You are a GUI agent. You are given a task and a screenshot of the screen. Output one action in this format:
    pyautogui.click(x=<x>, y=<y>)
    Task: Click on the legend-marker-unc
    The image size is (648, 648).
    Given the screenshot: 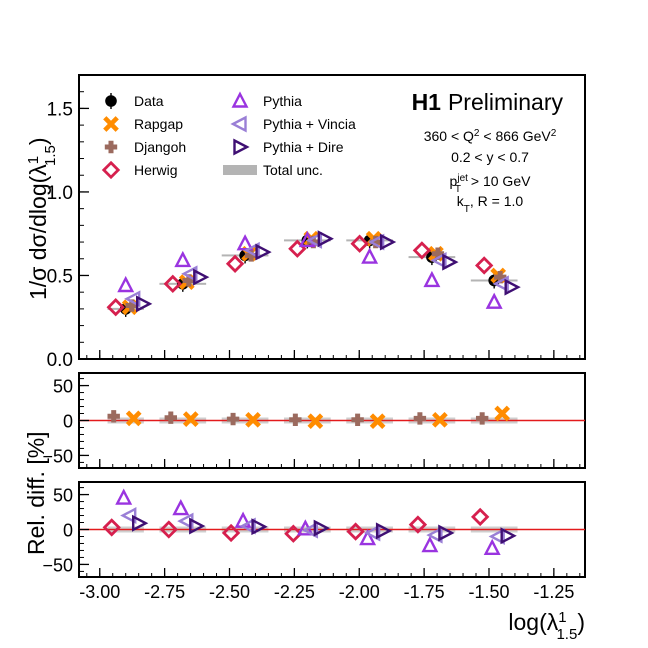 What is the action you would take?
    pyautogui.click(x=240, y=170)
    